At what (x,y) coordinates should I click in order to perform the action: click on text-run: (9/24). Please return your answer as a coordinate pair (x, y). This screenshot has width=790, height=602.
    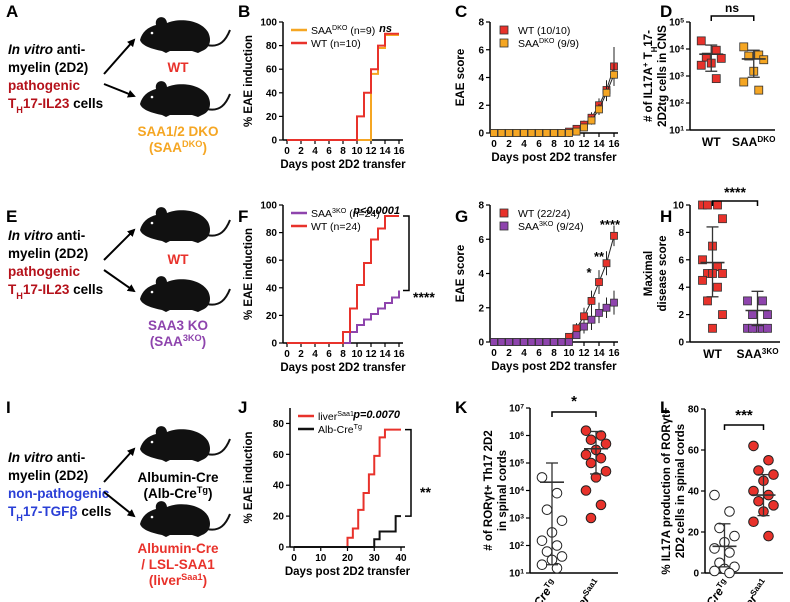
    Looking at the image, I should click on (568, 227).